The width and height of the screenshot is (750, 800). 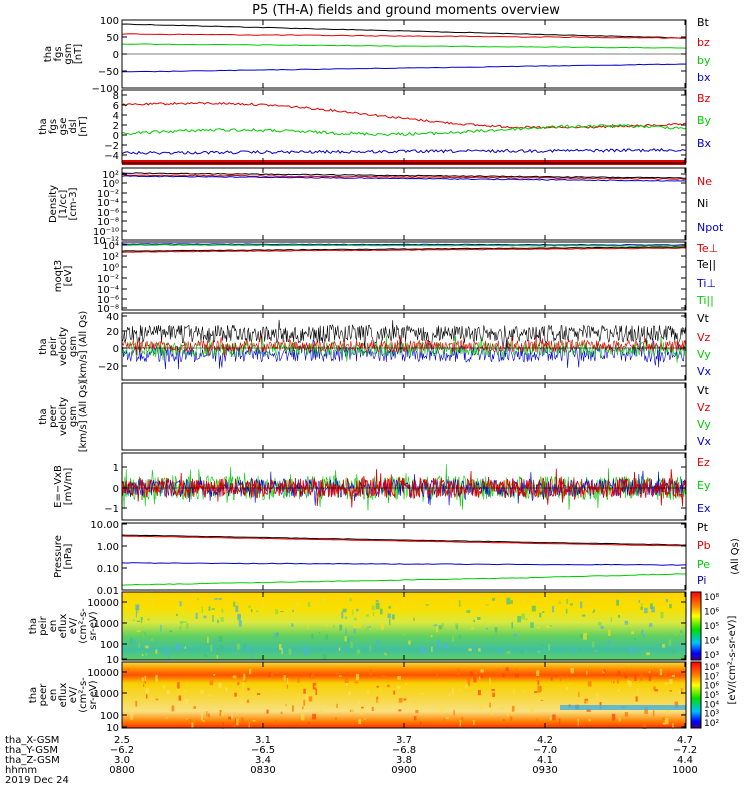 What do you see at coordinates (111, 156) in the screenshot?
I see `ytick-label: −4` at bounding box center [111, 156].